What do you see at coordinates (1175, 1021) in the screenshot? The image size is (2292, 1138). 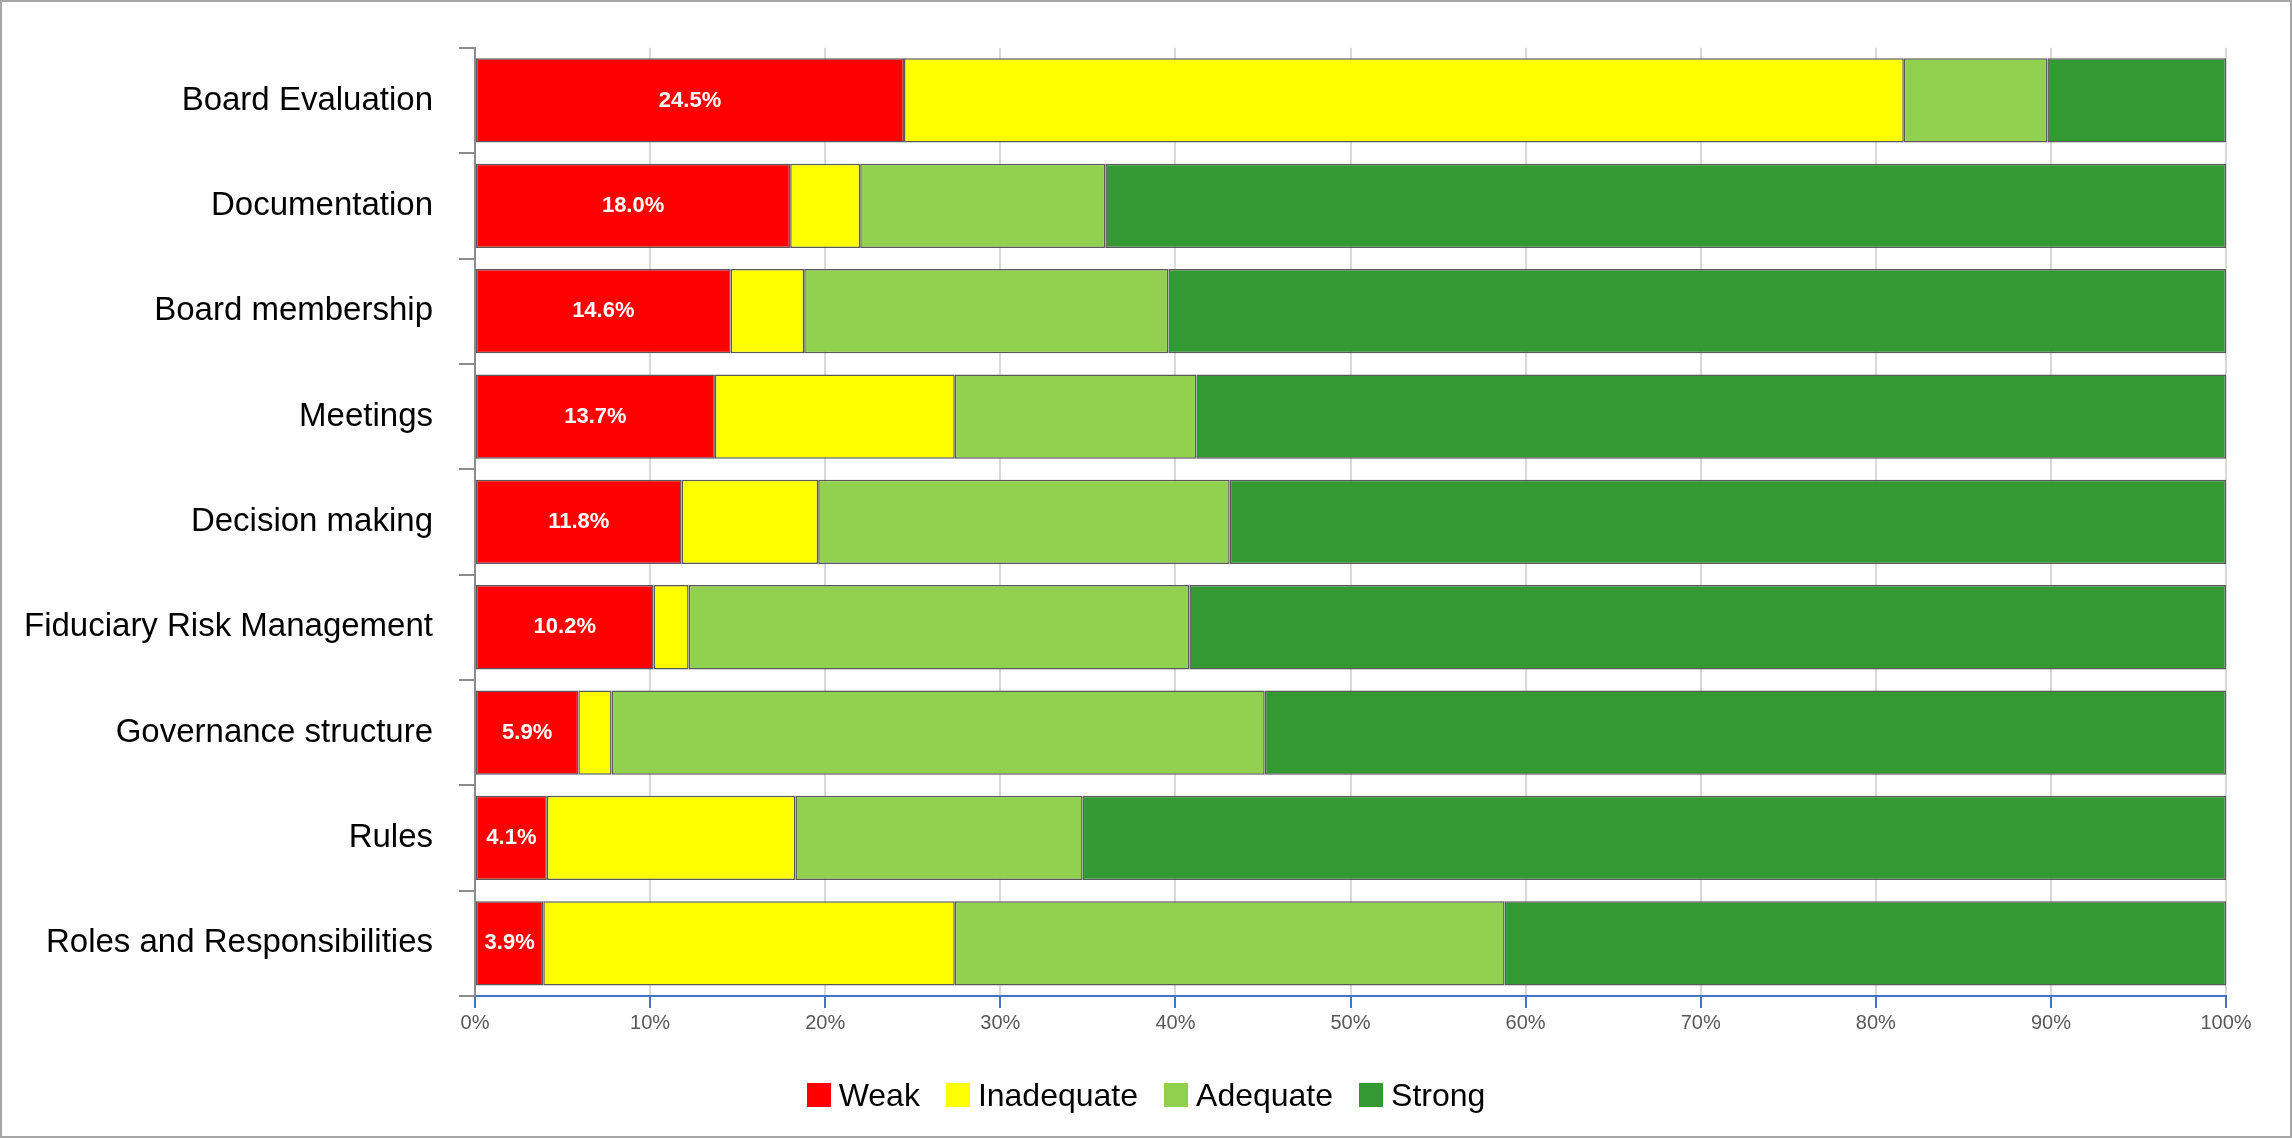 I see `x-tick-label: 40%` at bounding box center [1175, 1021].